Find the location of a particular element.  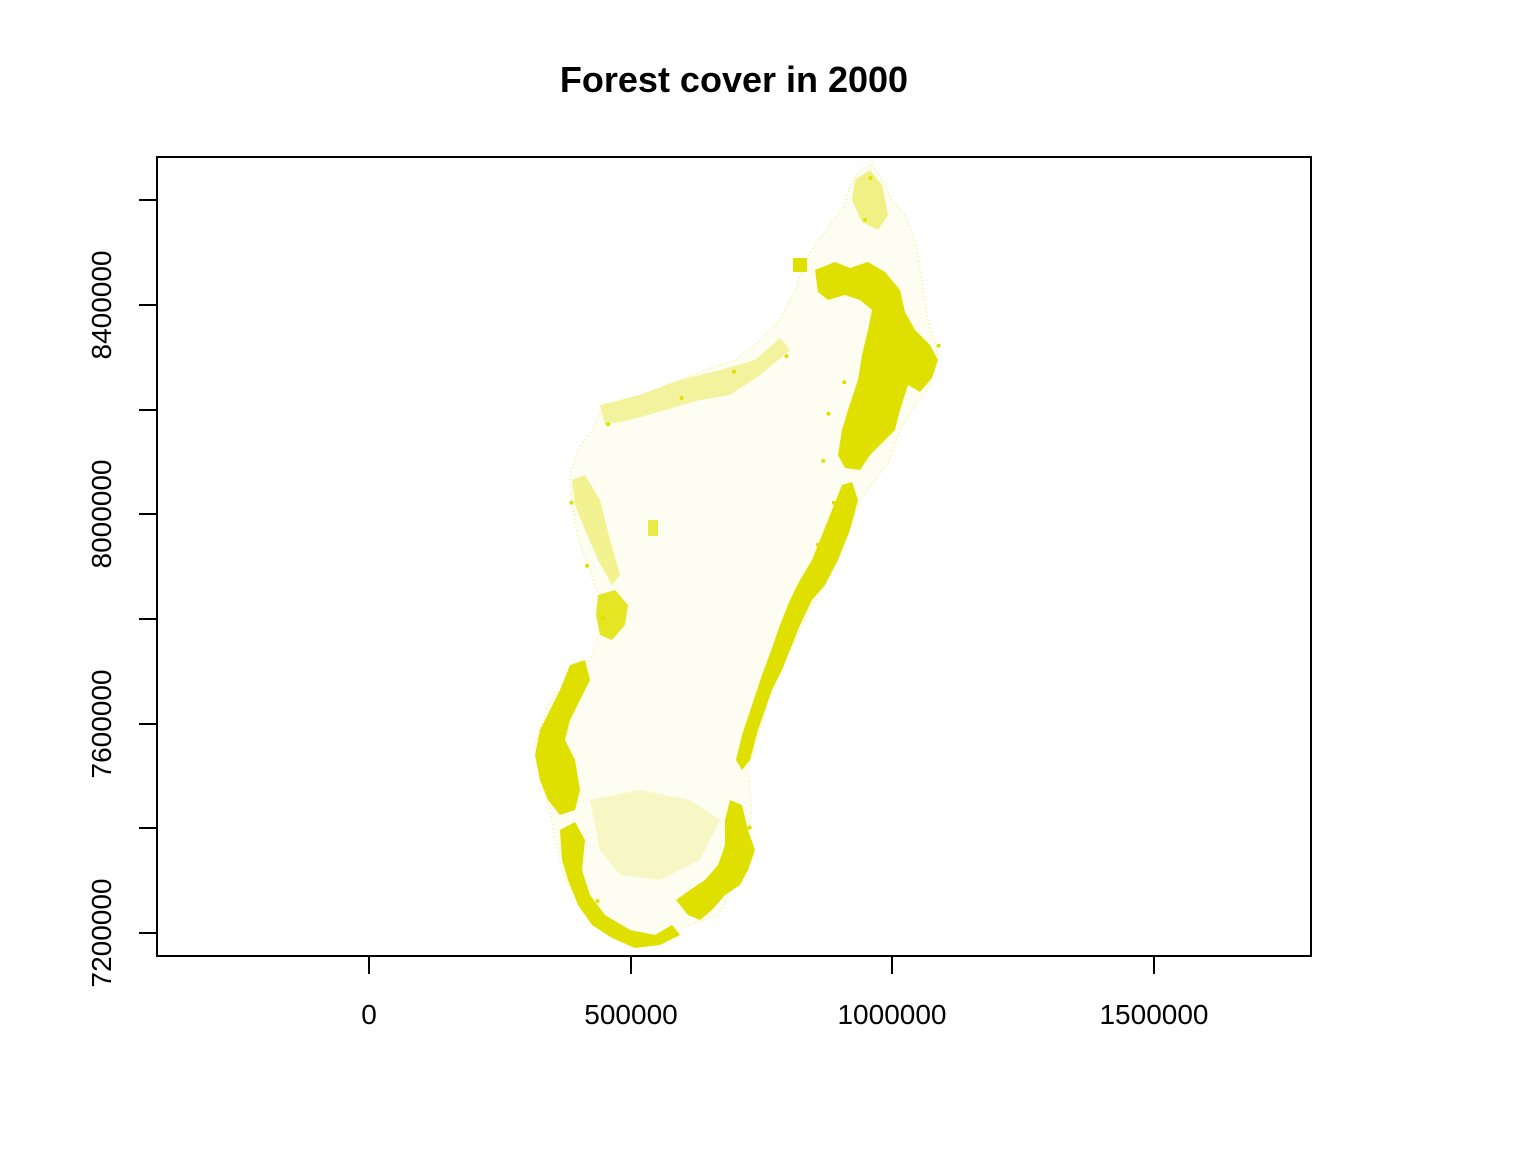

y-tick-label: 8400000 is located at coordinates (101, 304).